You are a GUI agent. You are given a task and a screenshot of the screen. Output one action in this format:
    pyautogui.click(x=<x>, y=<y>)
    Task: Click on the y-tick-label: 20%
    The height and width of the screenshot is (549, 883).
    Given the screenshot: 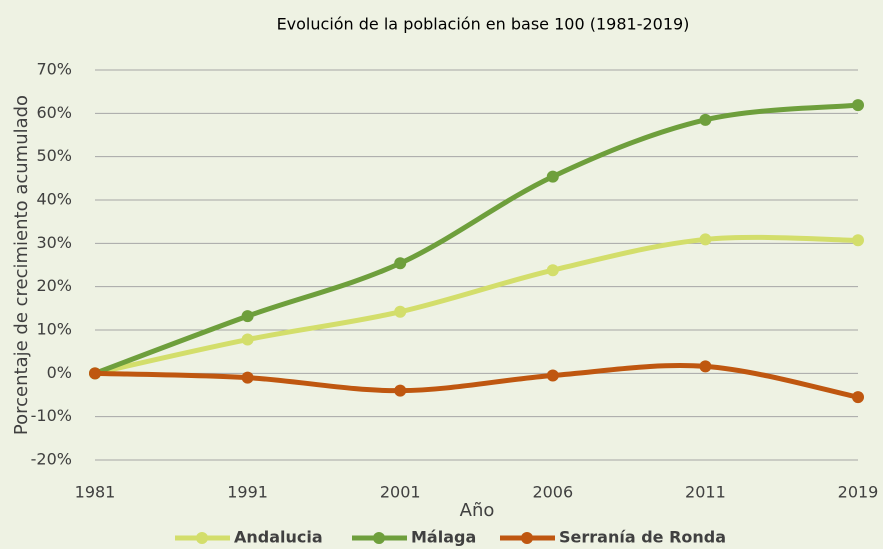 What is the action you would take?
    pyautogui.click(x=54, y=285)
    